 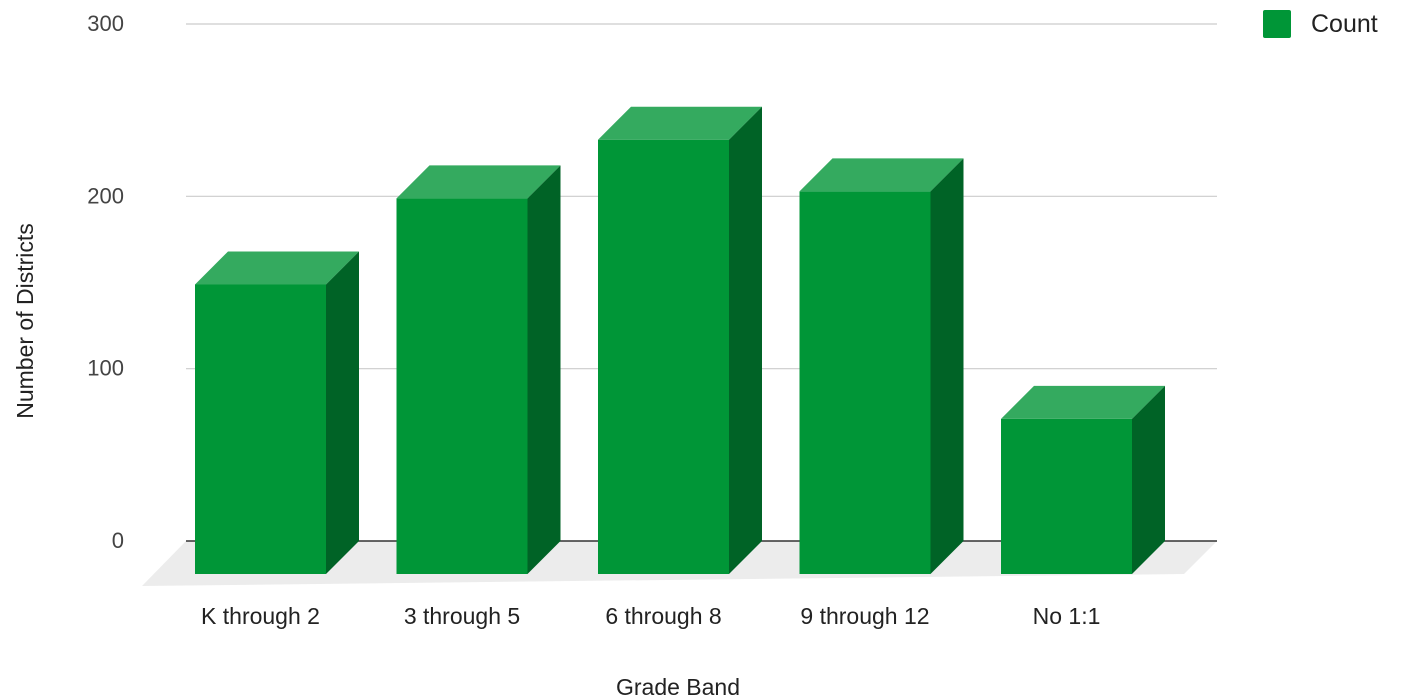 I want to click on legend: Count, so click(x=1320, y=24).